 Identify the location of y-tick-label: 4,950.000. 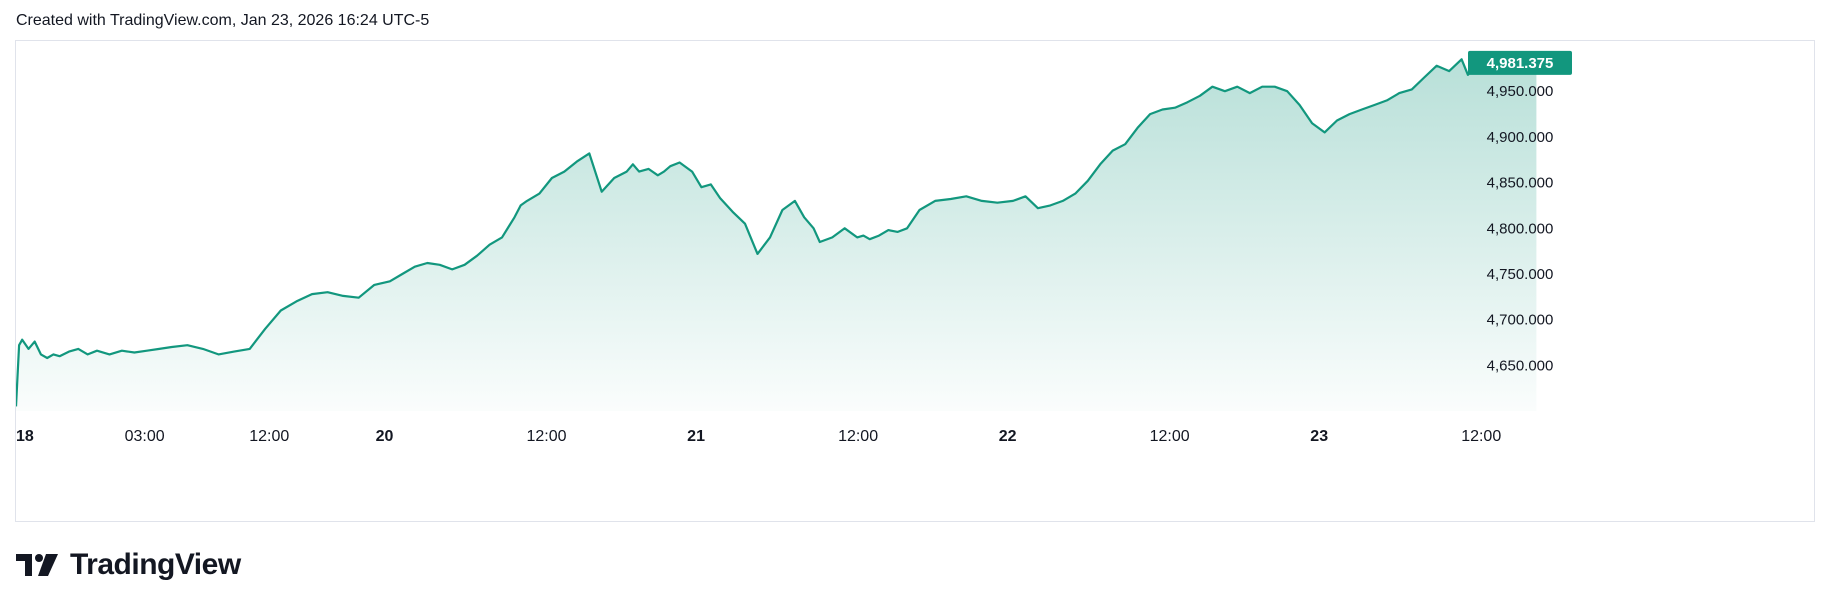
(1520, 91).